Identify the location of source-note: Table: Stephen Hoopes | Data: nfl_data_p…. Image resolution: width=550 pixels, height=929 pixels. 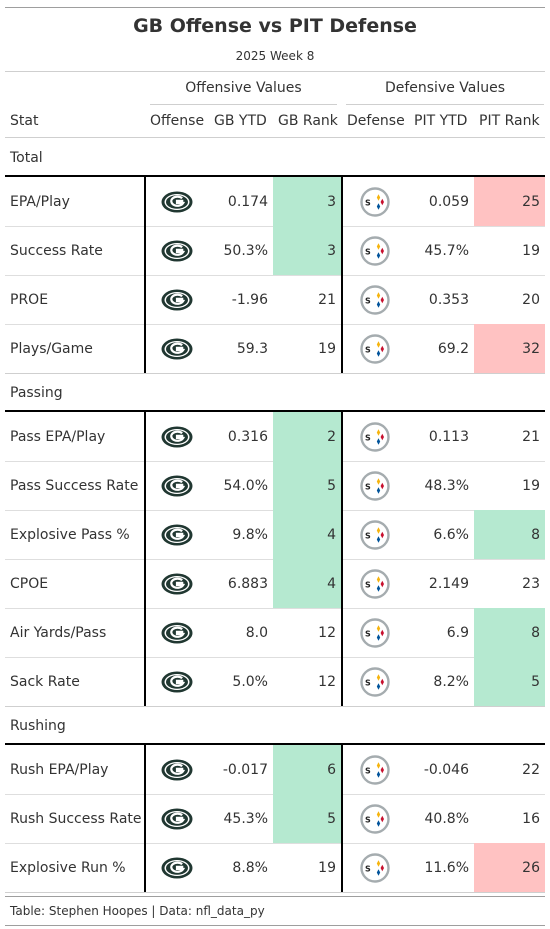
(137, 911).